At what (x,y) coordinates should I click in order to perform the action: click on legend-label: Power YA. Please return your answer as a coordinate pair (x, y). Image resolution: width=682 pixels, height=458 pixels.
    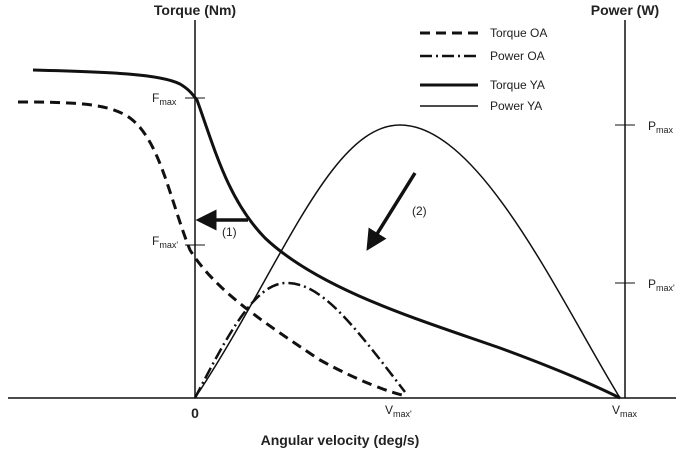
    Looking at the image, I should click on (516, 106).